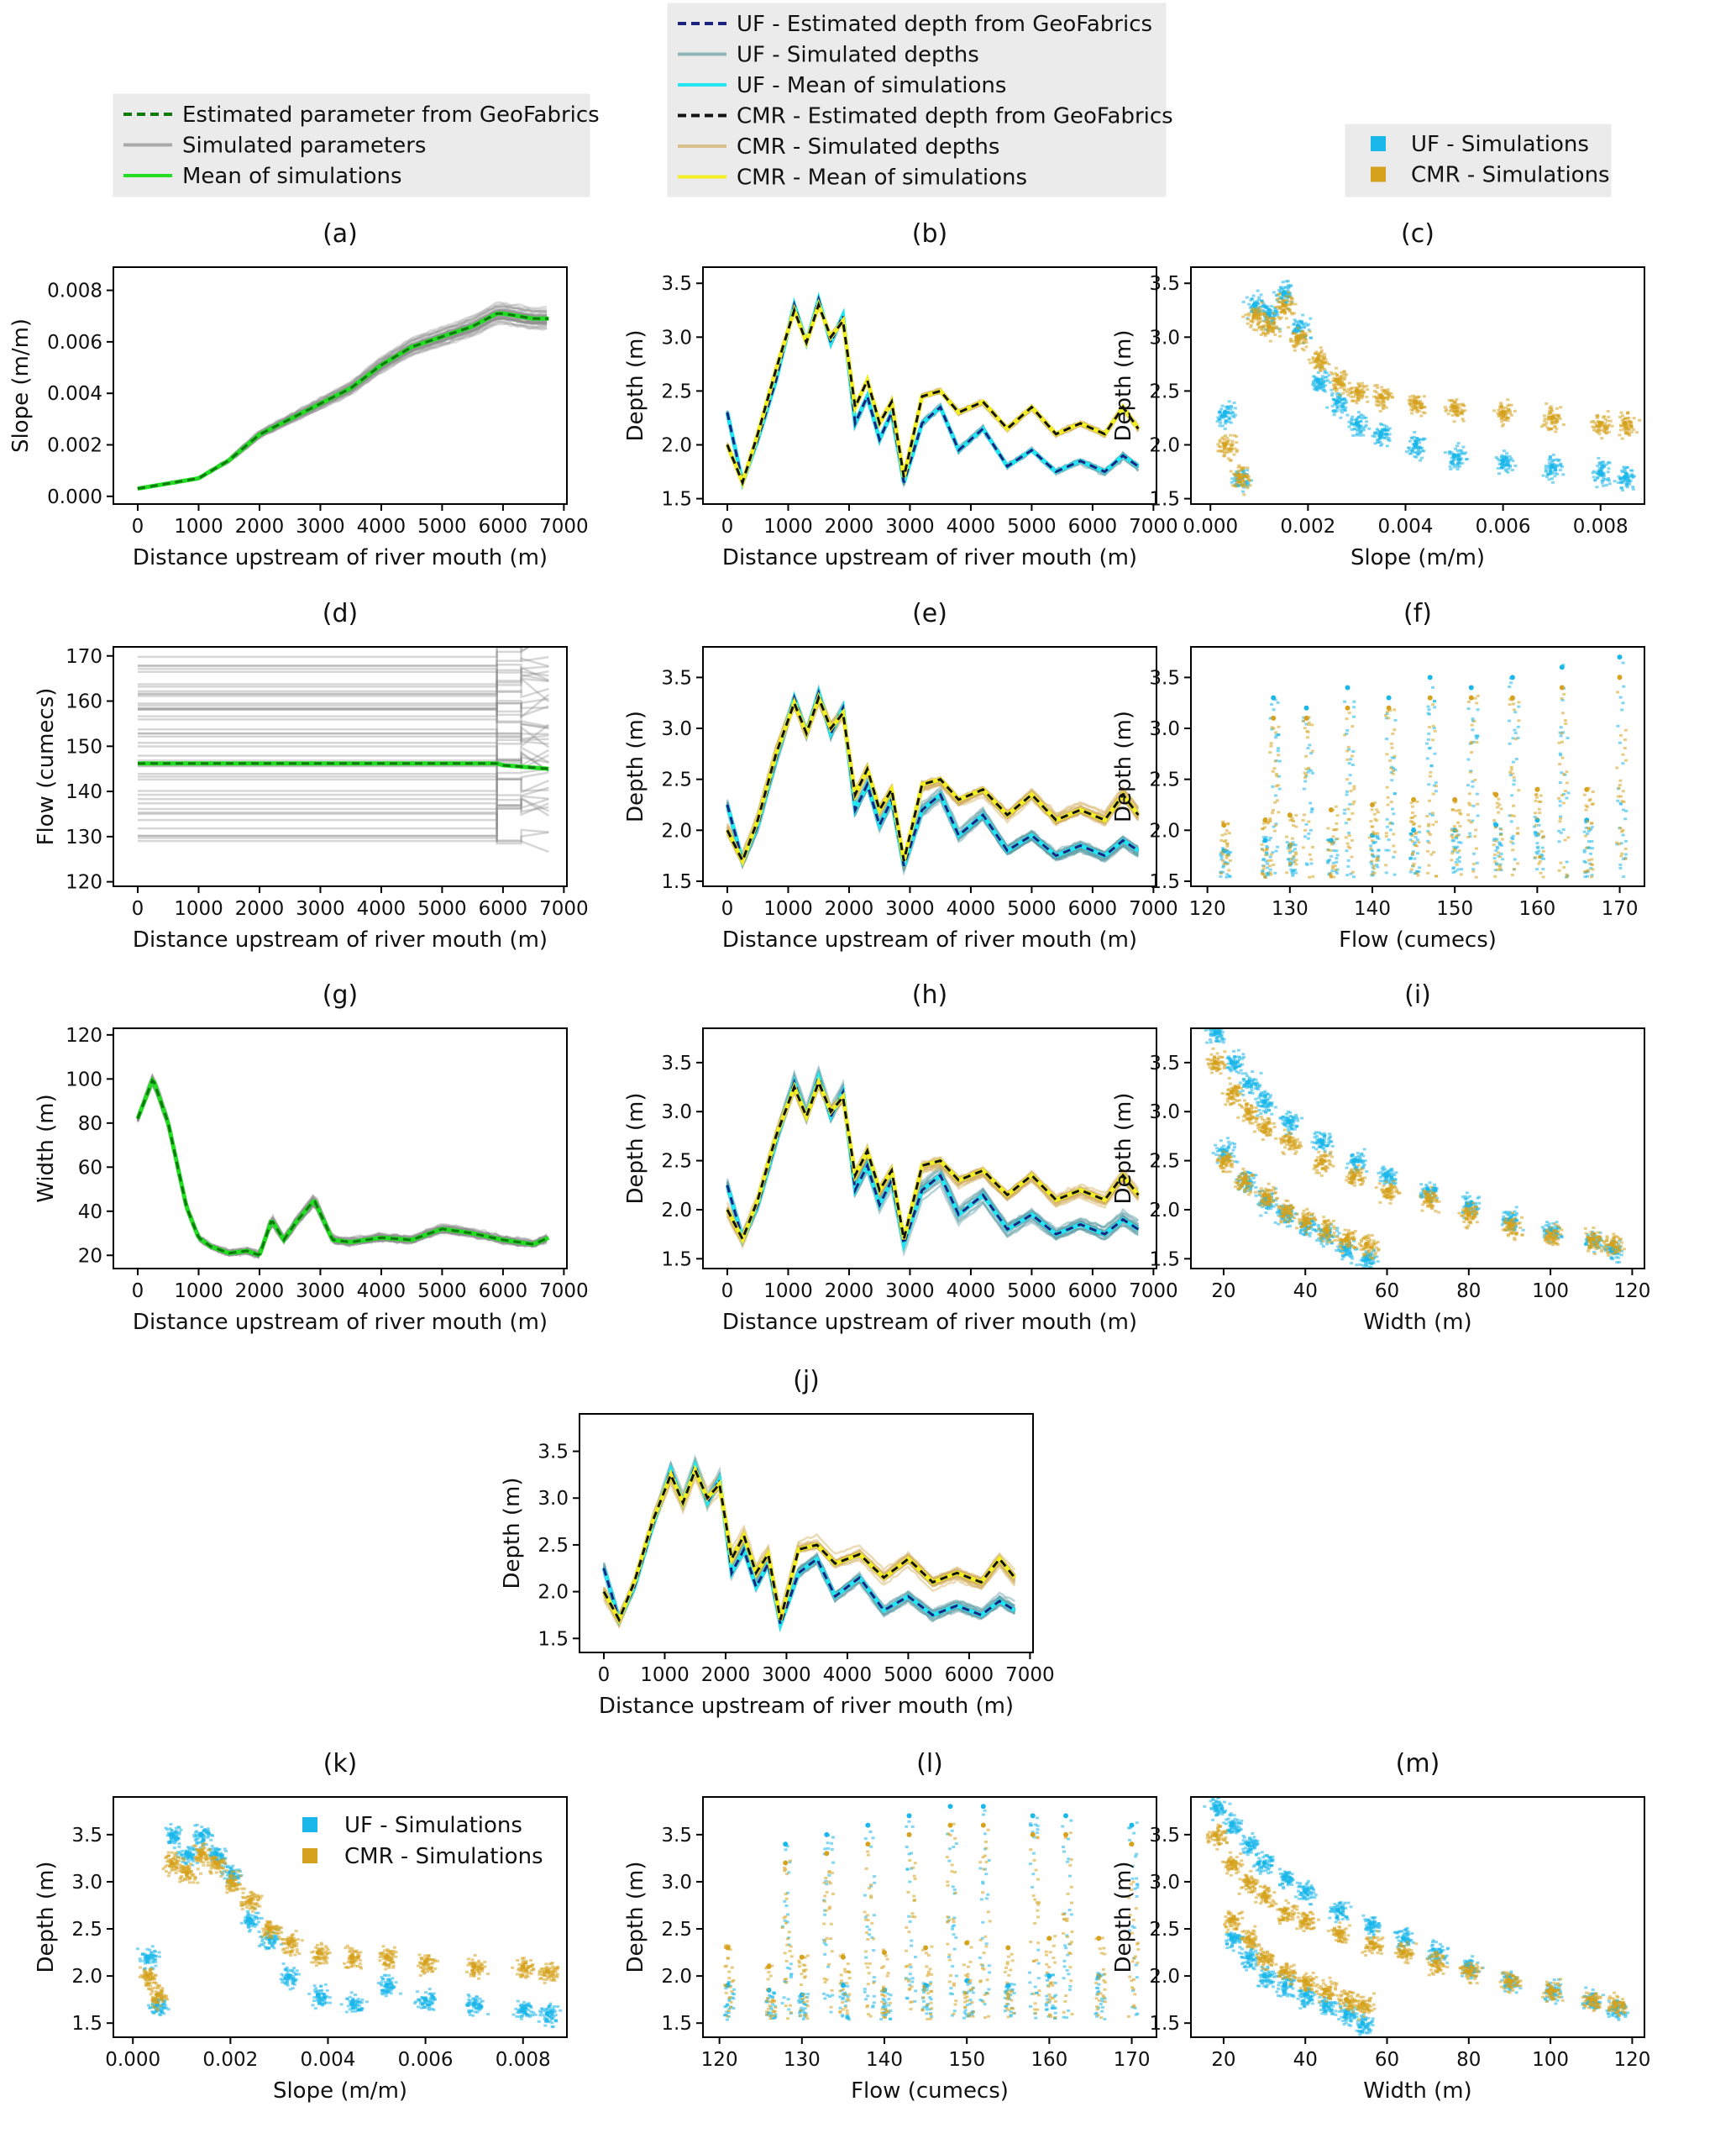 The width and height of the screenshot is (1736, 2133). What do you see at coordinates (929, 940) in the screenshot?
I see `x-axis-label: Distance upstream of river mouth (m)` at bounding box center [929, 940].